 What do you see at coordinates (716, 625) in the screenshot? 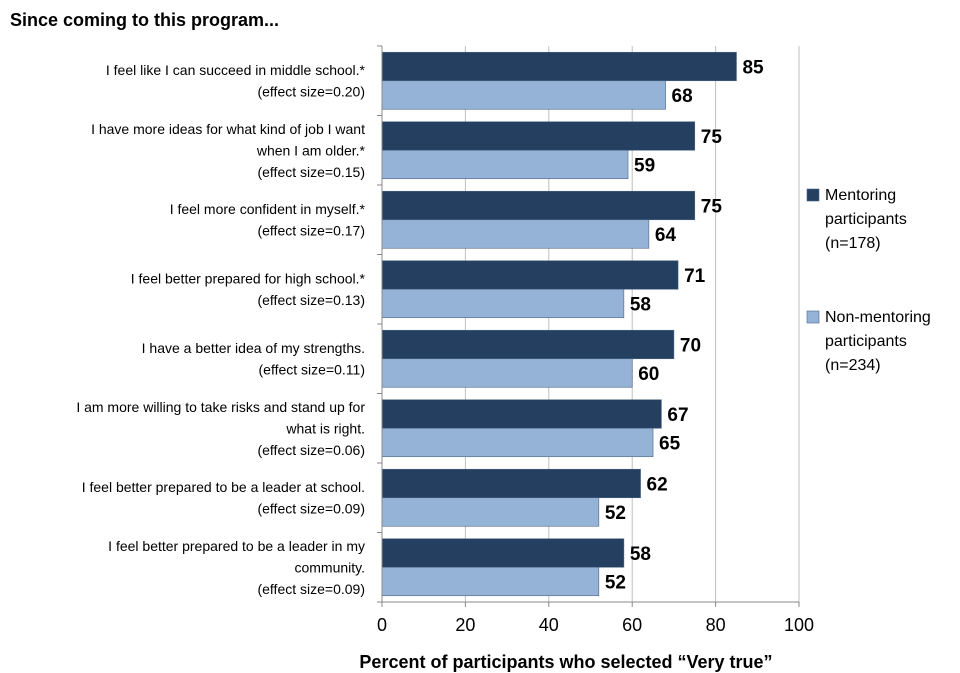
I see `x-tick-label: 80` at bounding box center [716, 625].